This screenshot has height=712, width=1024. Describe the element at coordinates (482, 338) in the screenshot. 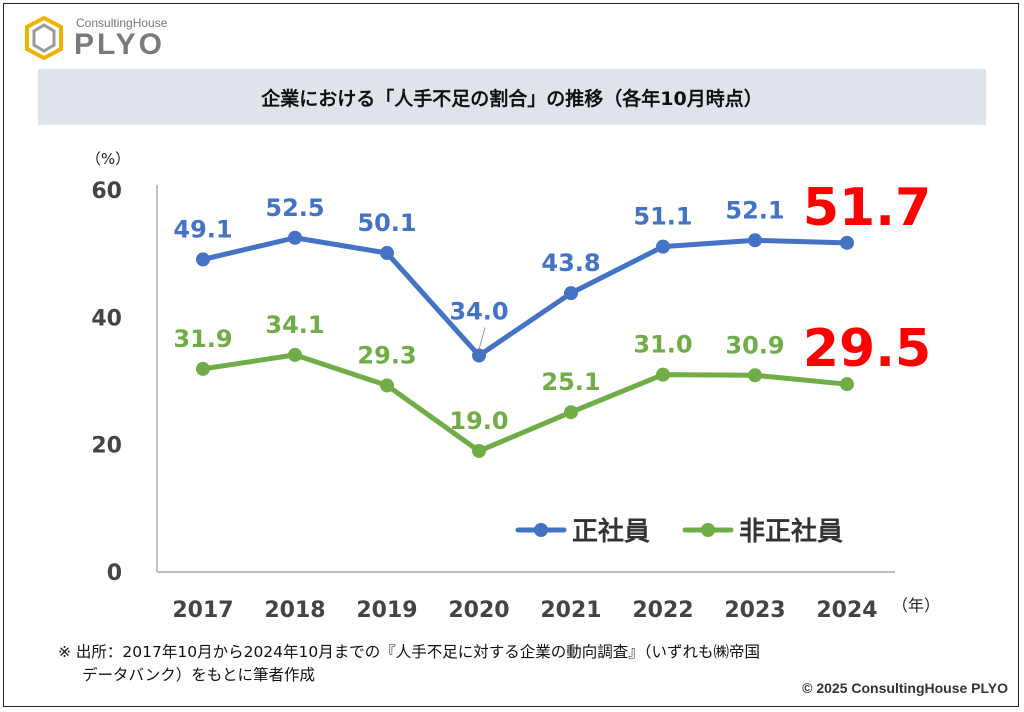

I see `data-label-leader-line` at that location.